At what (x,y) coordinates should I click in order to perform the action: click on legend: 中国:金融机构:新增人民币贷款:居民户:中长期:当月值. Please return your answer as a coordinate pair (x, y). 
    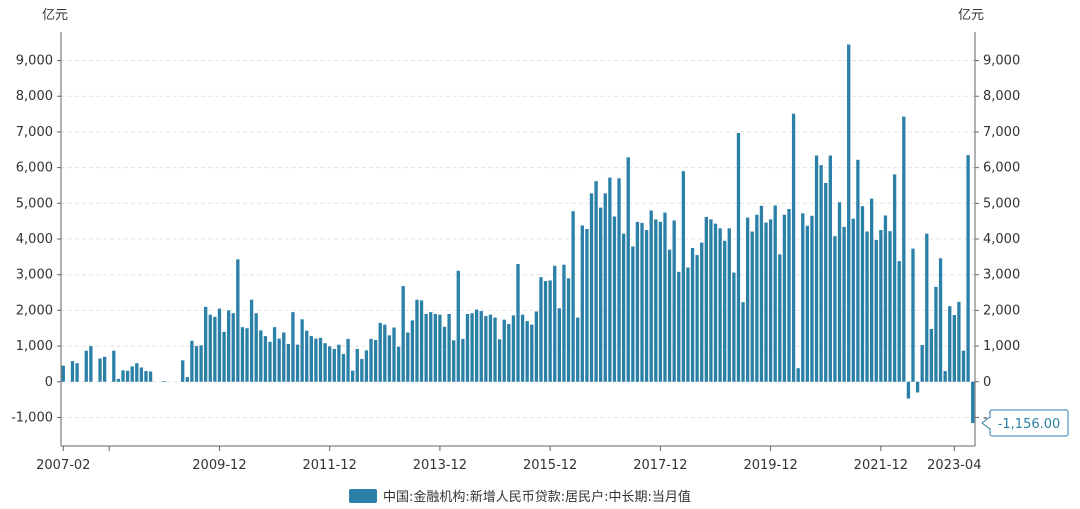
    Looking at the image, I should click on (520, 497).